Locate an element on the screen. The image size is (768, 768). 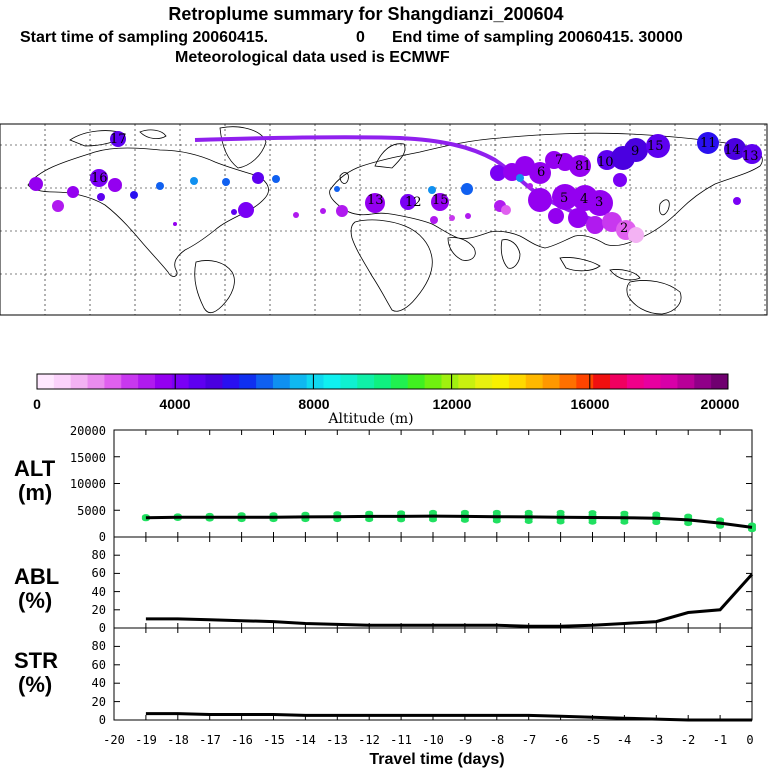
abl-ytick-80: 80 is located at coordinates (99, 555).